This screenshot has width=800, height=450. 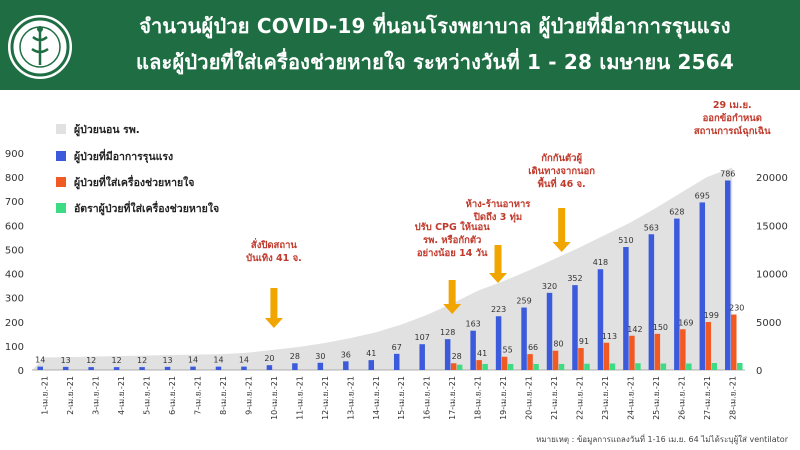 What do you see at coordinates (681, 398) in the screenshot?
I see `x-tick-label: 26-เม.ย.-21` at bounding box center [681, 398].